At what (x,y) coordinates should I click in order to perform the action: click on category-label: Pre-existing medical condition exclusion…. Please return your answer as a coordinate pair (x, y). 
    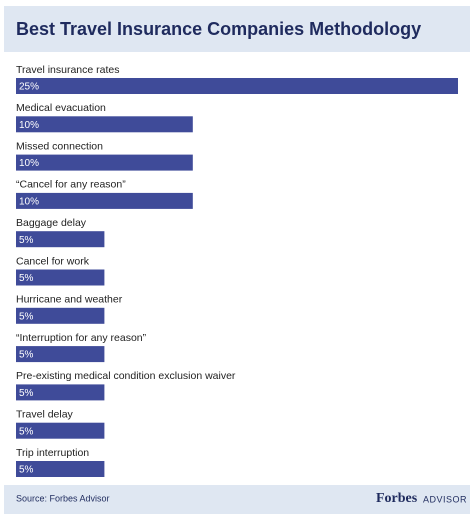
    Looking at the image, I should click on (126, 376).